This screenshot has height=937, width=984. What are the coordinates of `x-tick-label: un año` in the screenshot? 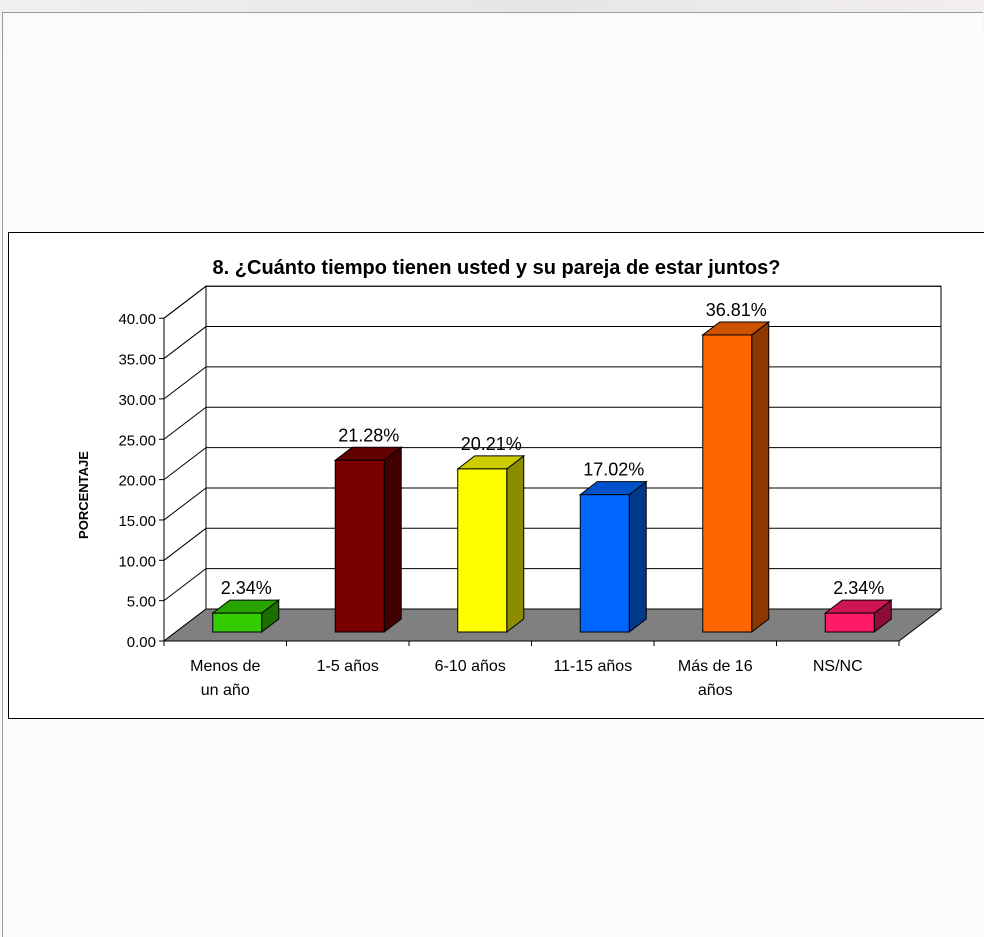 It's located at (225, 690).